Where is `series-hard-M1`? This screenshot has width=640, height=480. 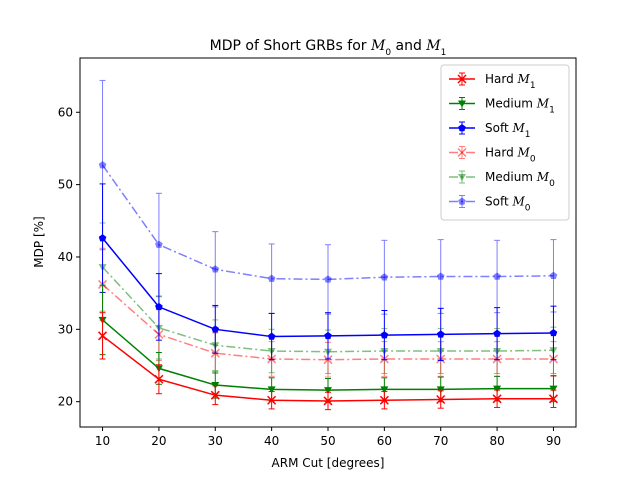 series-hard-M1 is located at coordinates (328, 361).